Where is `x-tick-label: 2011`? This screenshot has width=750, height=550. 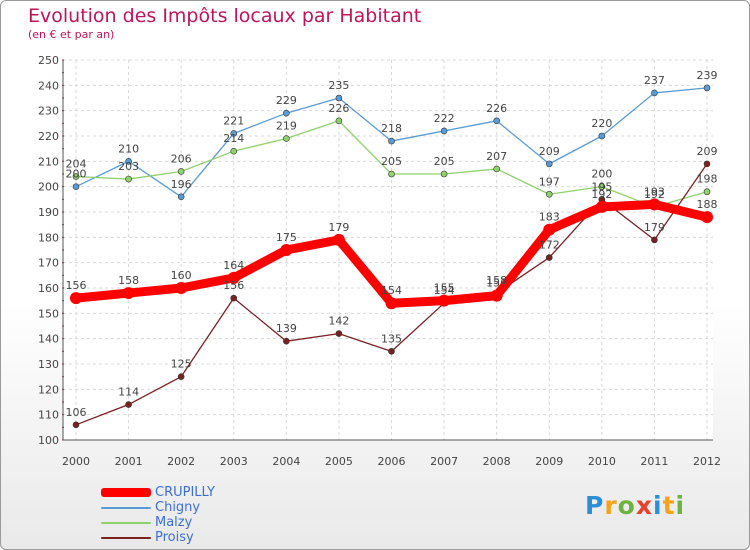 x-tick-label: 2011 is located at coordinates (654, 461).